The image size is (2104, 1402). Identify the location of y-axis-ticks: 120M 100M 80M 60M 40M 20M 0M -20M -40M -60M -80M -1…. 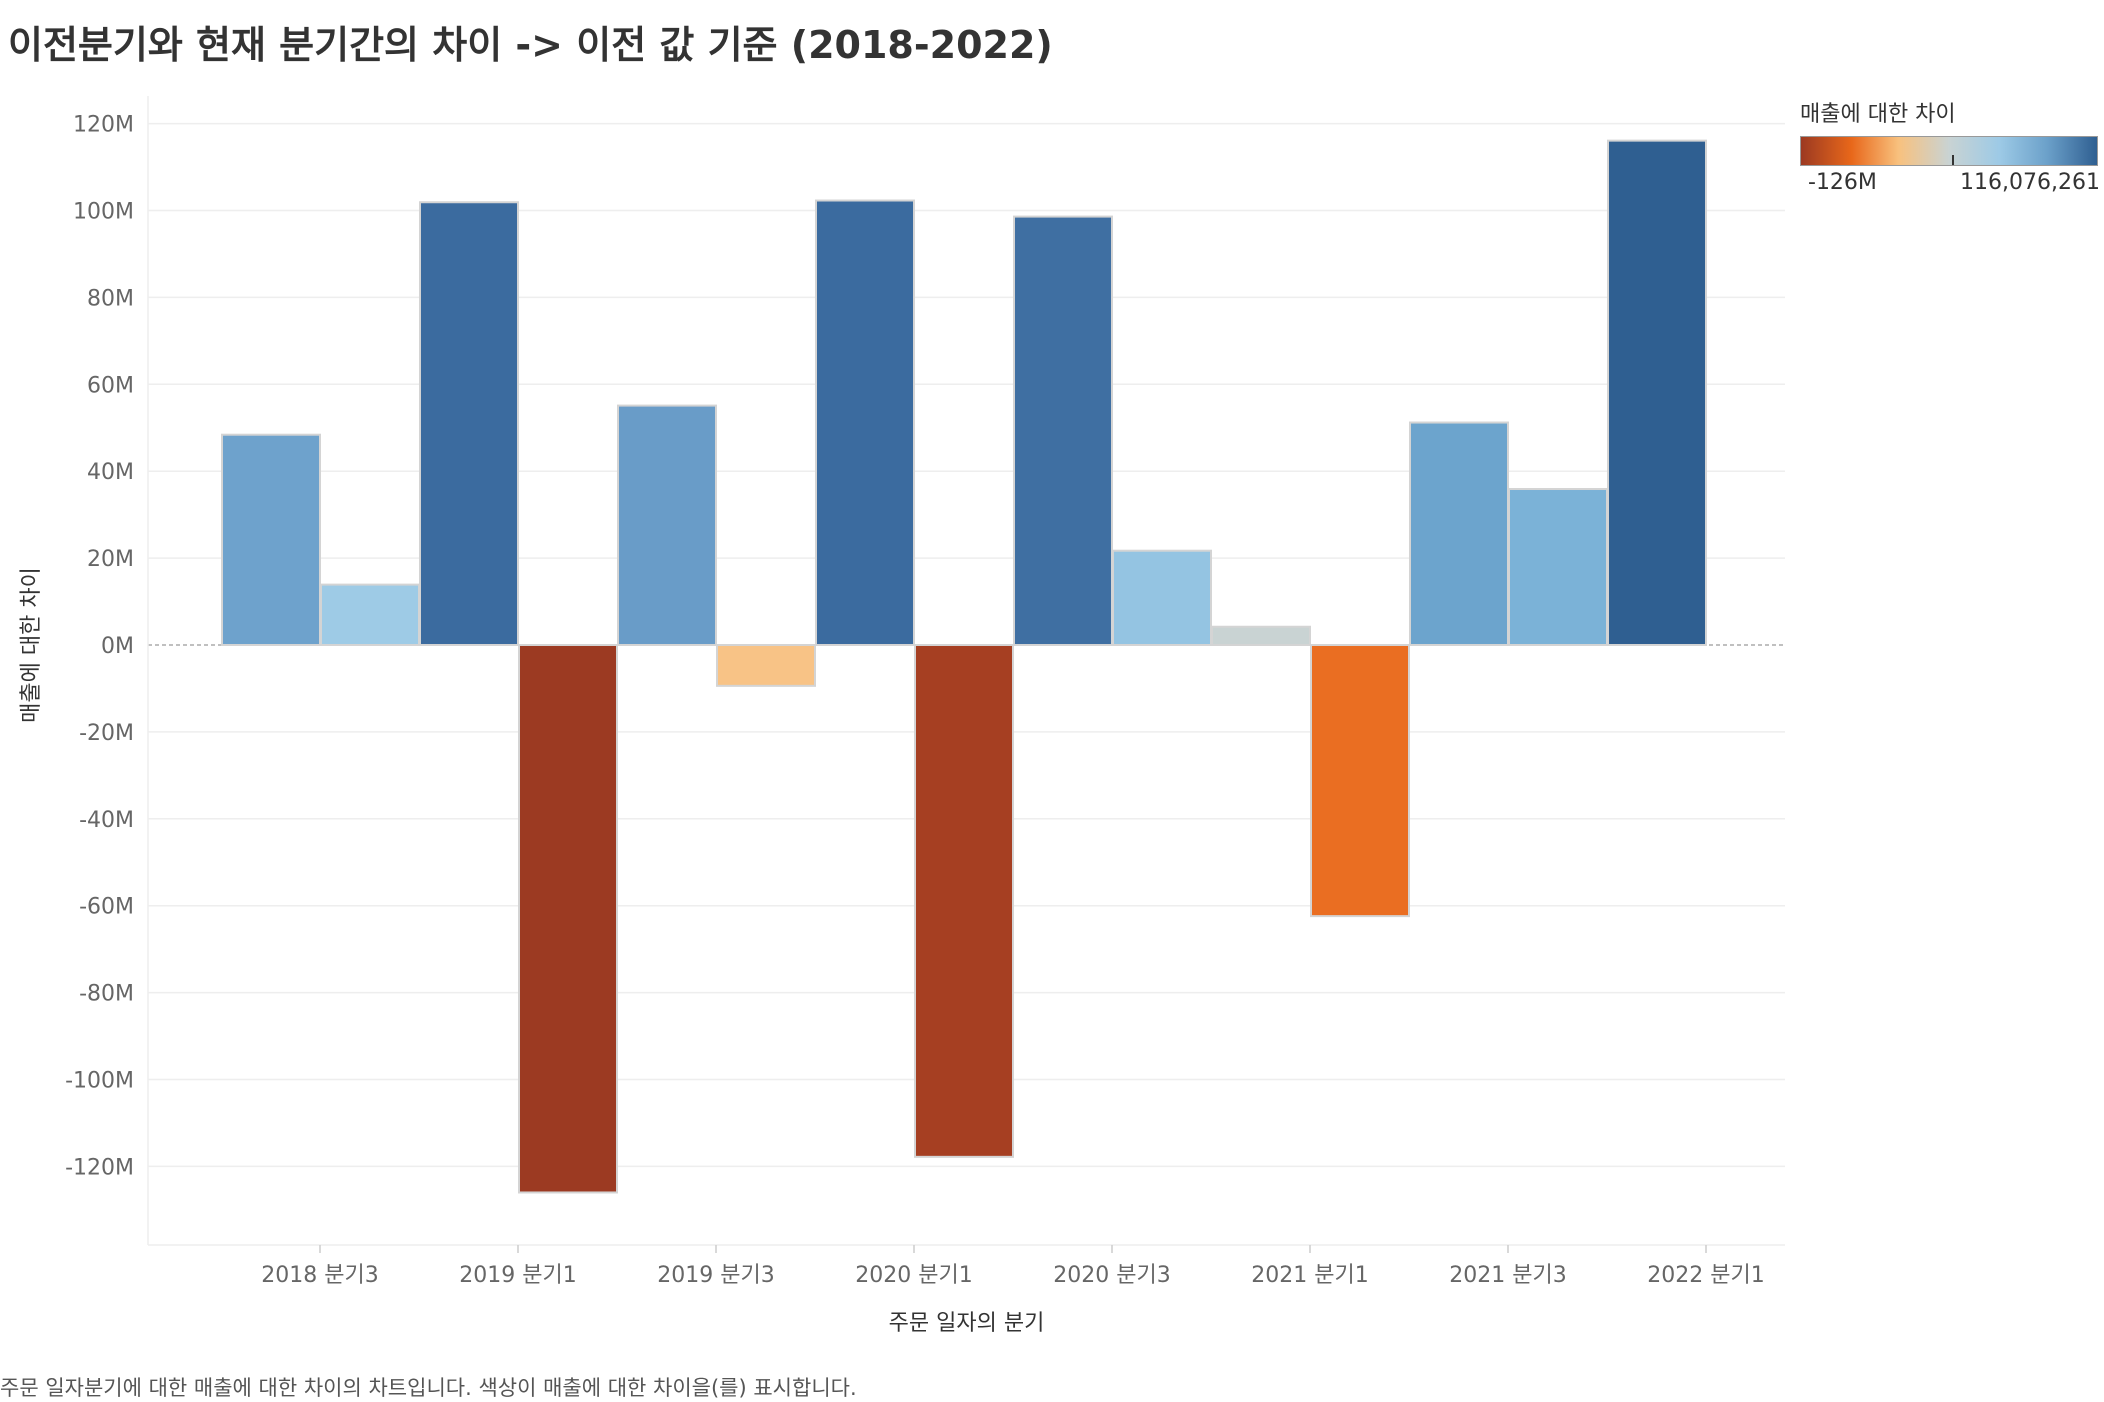
(99, 647).